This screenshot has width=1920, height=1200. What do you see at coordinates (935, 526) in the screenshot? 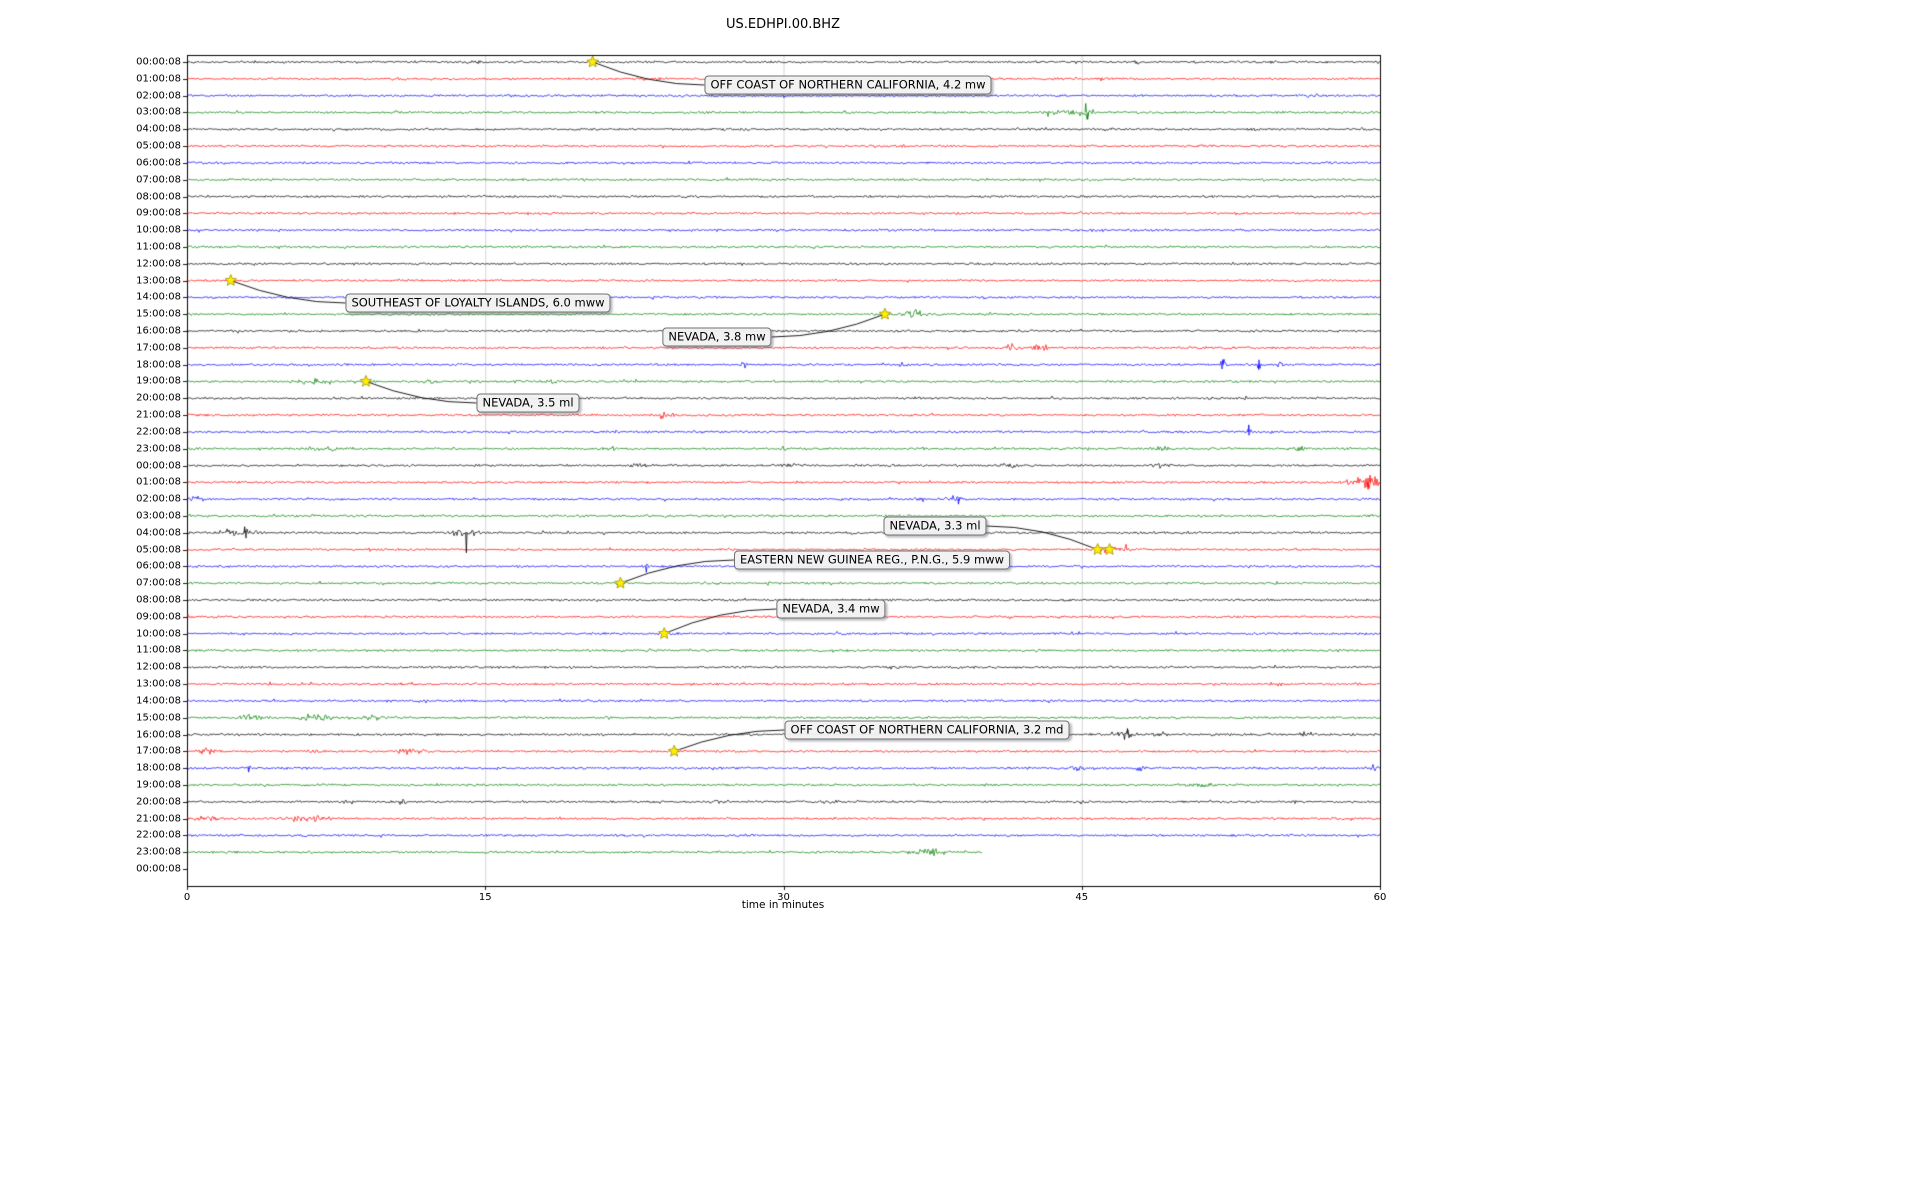
I see `event-annotation: NEVADA, 3.3 ml` at bounding box center [935, 526].